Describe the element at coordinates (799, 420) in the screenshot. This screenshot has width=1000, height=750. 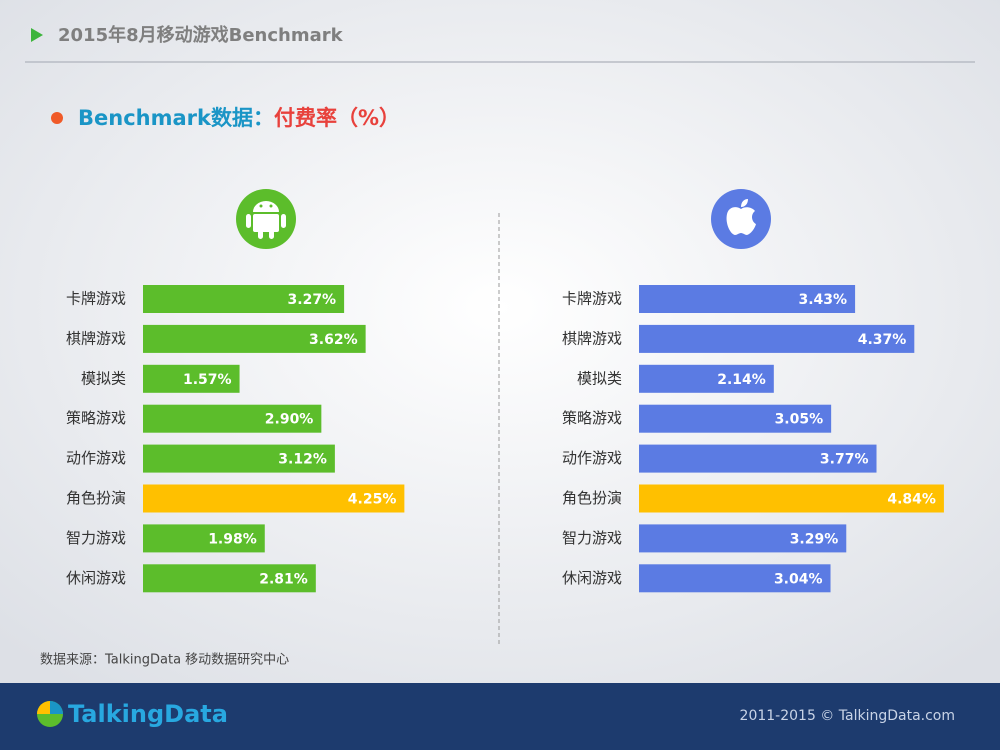
I see `value-label: 3.05%` at that location.